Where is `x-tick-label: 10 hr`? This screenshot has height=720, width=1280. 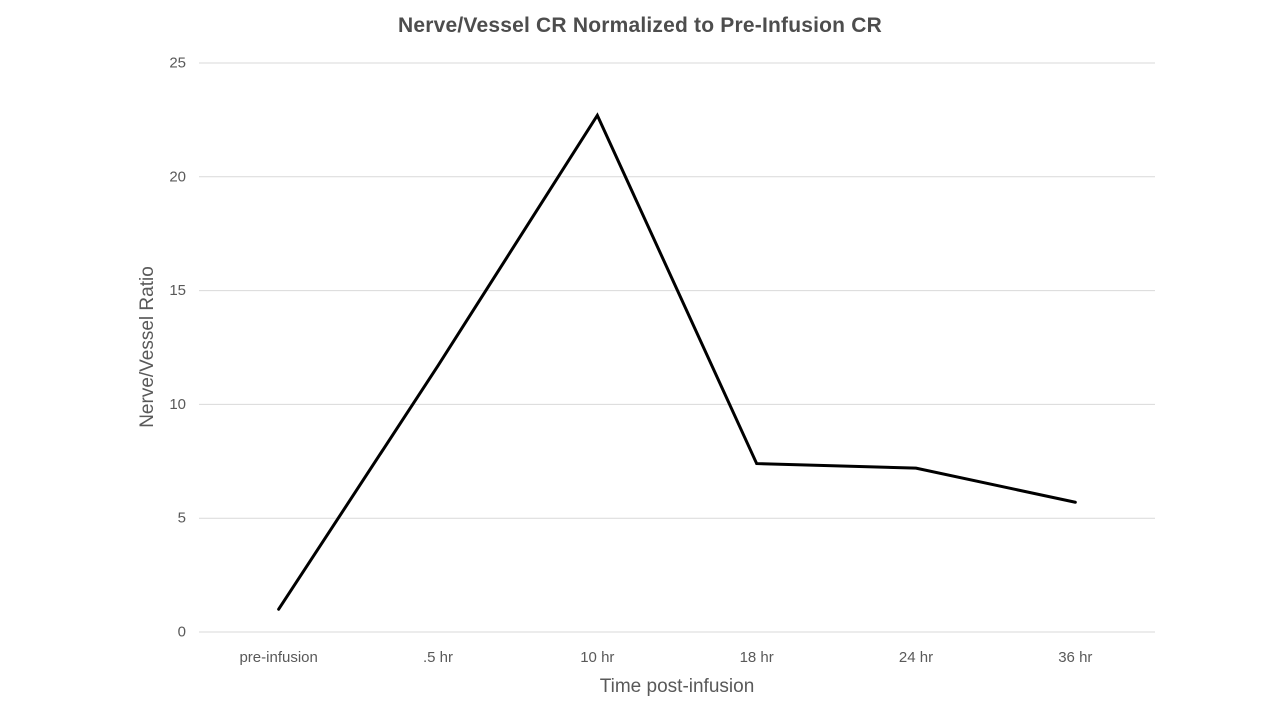
x-tick-label: 10 hr is located at coordinates (597, 657).